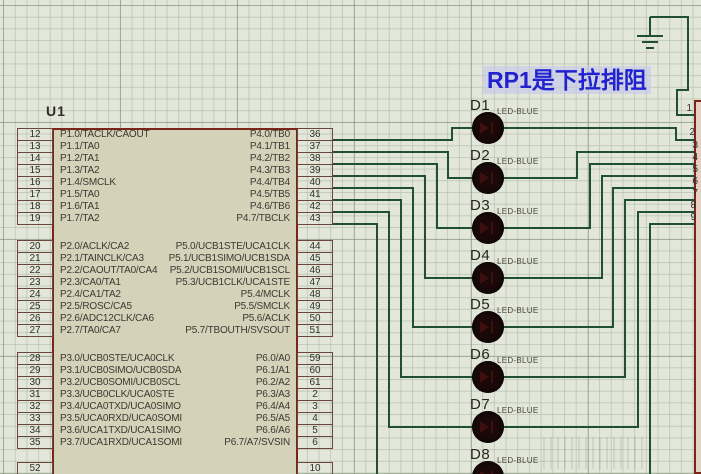 The width and height of the screenshot is (701, 474). Describe the element at coordinates (121, 370) in the screenshot. I see `chip-pin-label: P3.1/UCB0SIMO/UCB0SDA` at that location.